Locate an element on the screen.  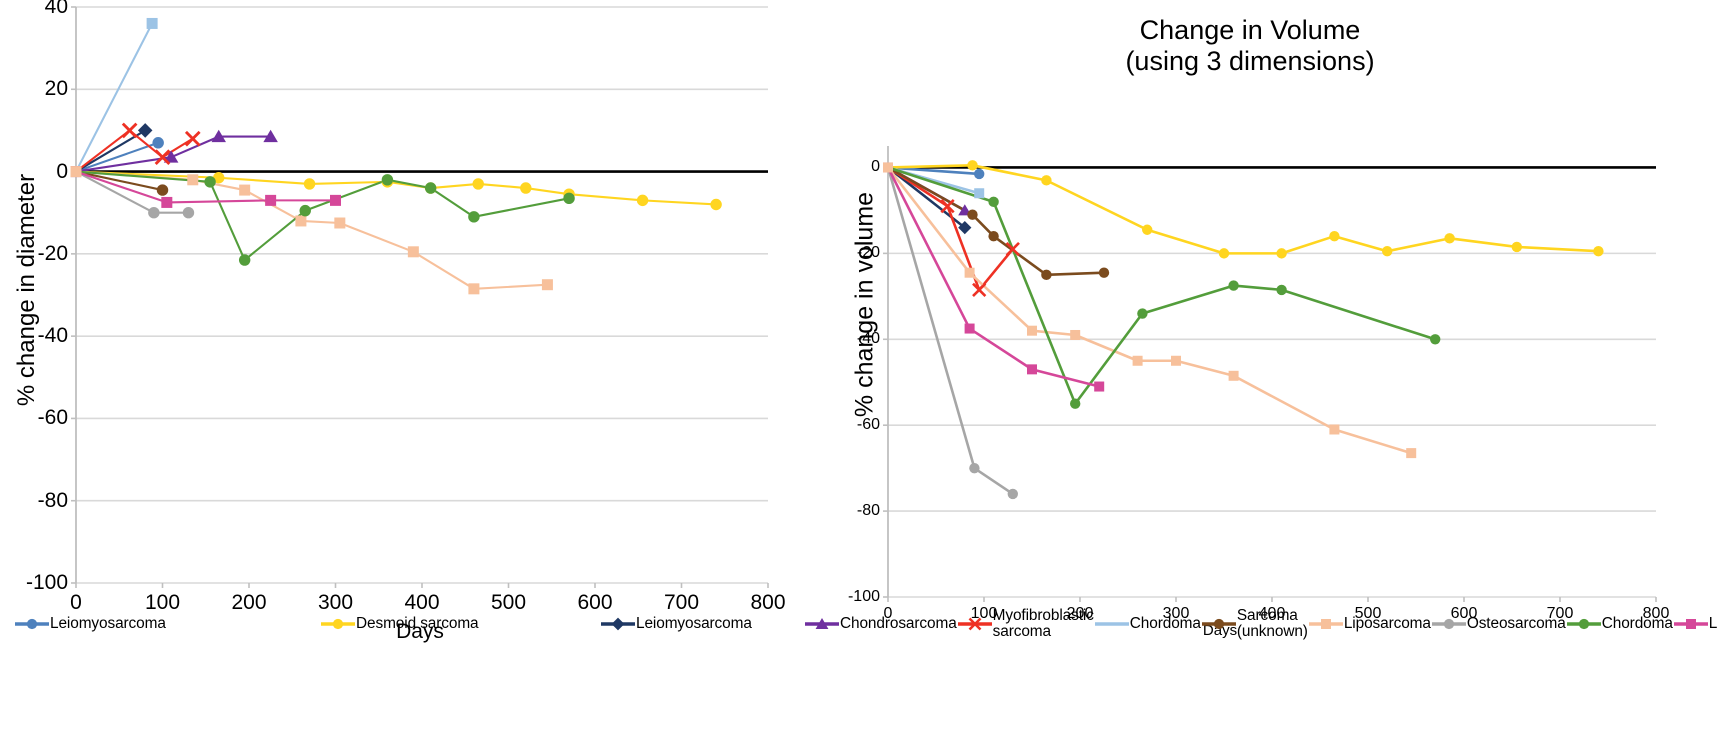
legend-item-label: Desmoid sarcoma is located at coordinates (417, 623).